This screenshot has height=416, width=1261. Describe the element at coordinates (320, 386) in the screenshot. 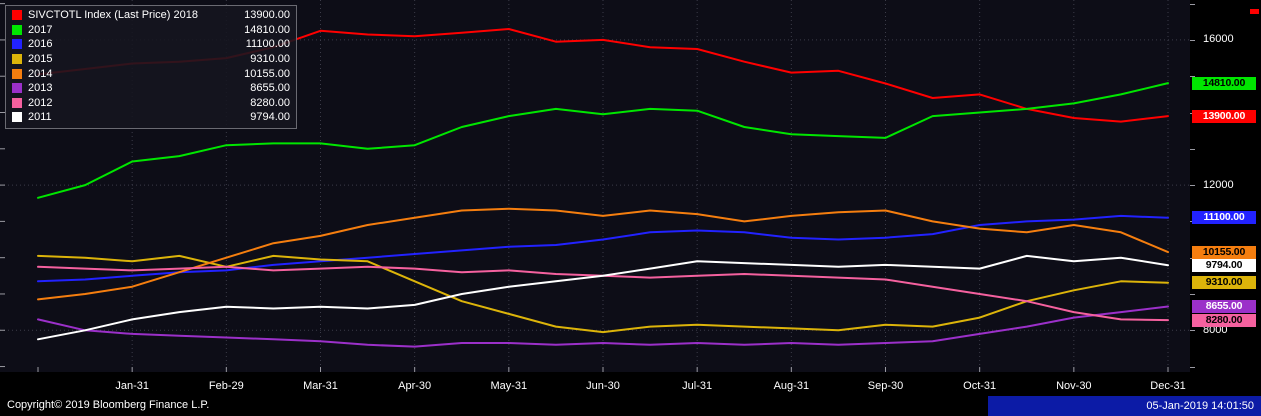

I see `x-tick-label: Mar-31` at that location.